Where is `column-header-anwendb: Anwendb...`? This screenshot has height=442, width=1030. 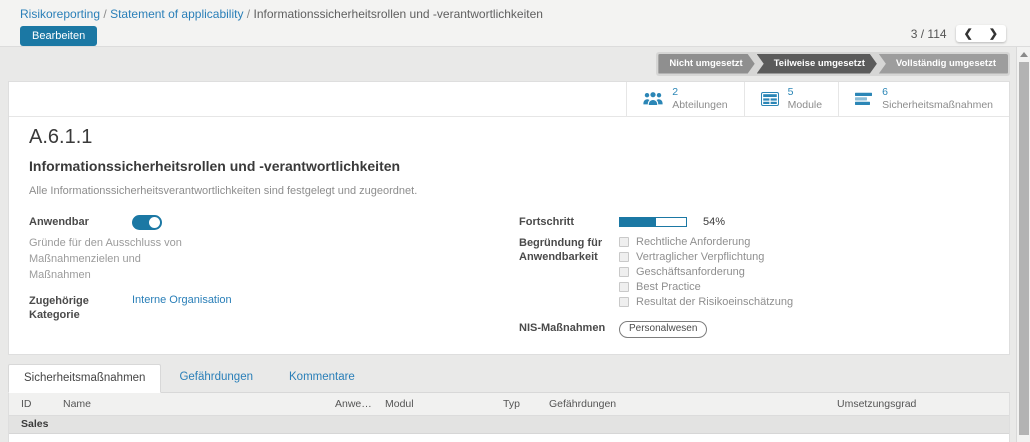
column-header-anwendb: Anwendb... is located at coordinates (360, 403).